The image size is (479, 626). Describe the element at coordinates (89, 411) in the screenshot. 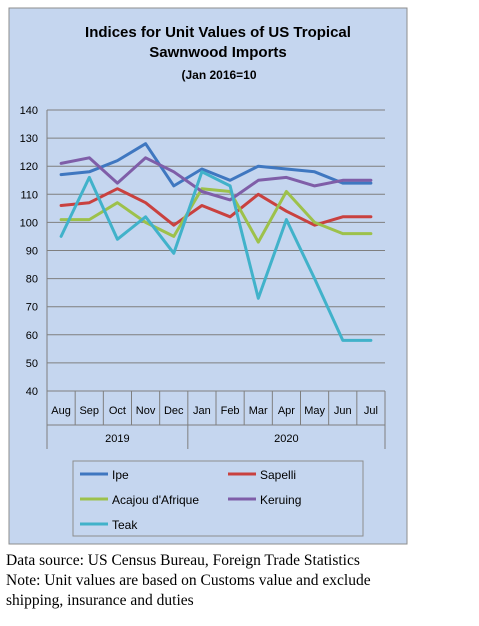

I see `x-tick-label: Sep` at that location.